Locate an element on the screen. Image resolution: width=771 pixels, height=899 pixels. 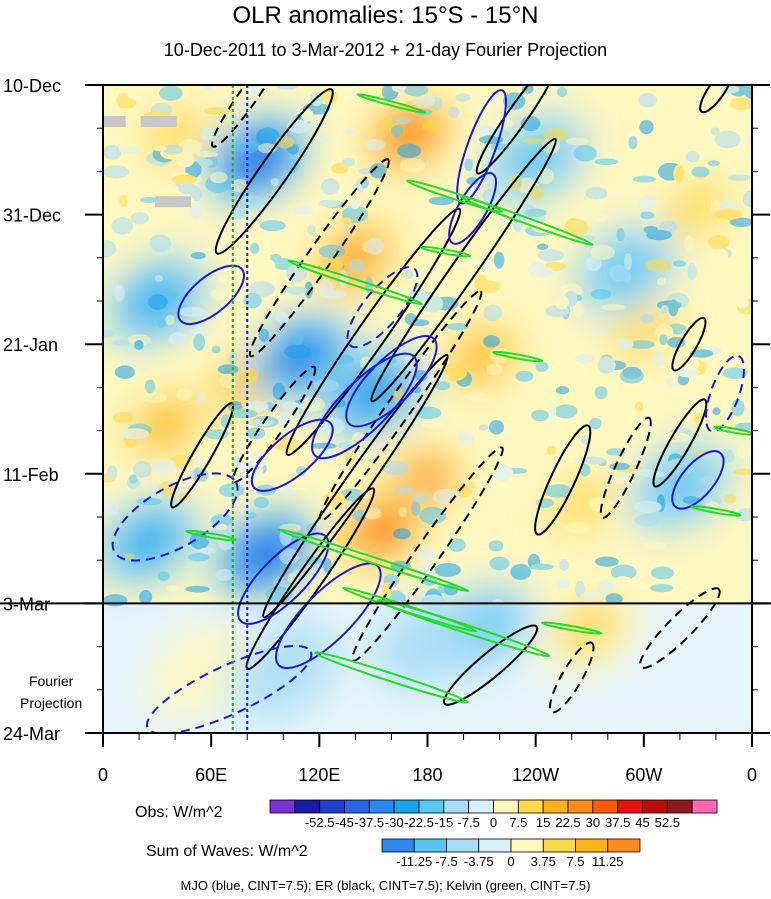
obs-colorbar-tick-label: 30 is located at coordinates (593, 822).